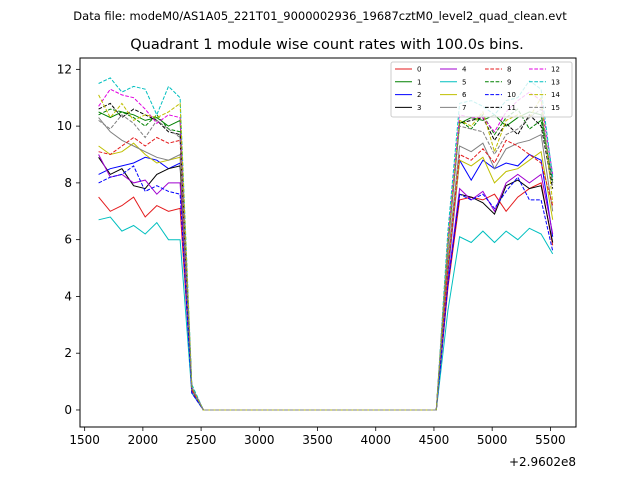  I want to click on y-tick-label: 4, so click(68, 296).